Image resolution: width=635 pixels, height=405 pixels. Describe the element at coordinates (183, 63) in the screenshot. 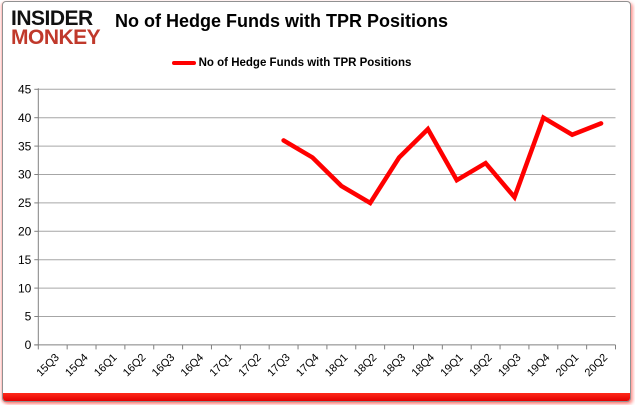

I see `legend-line-swatch` at that location.